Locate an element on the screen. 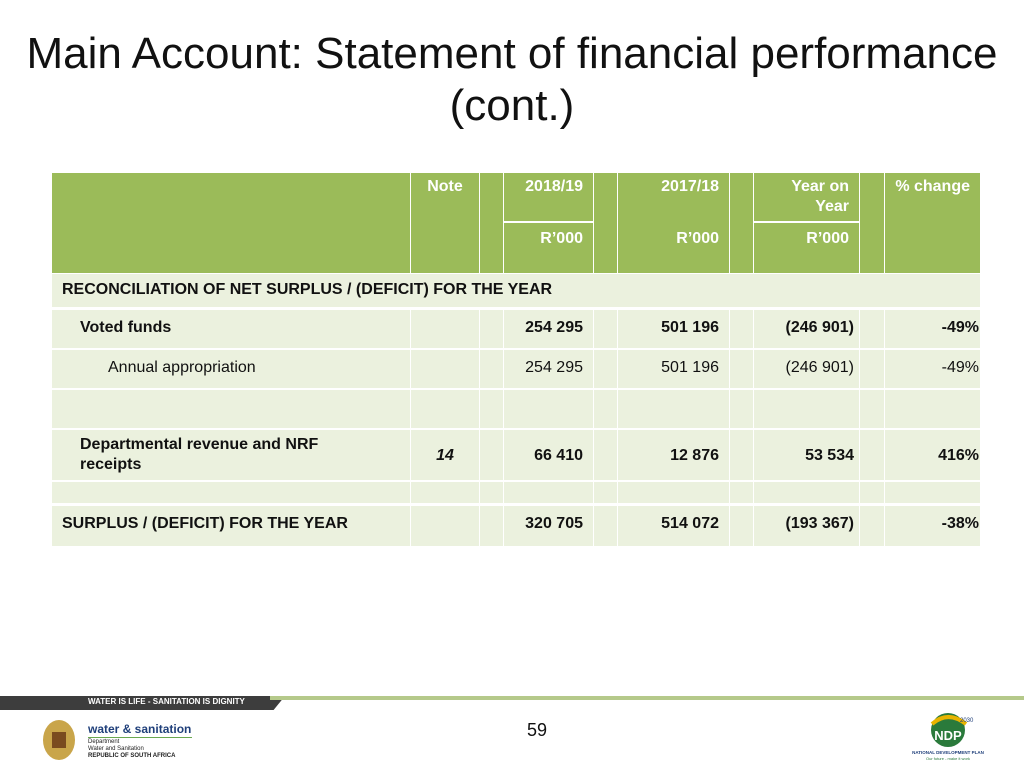  header-unit2: R’000 is located at coordinates (673, 239).